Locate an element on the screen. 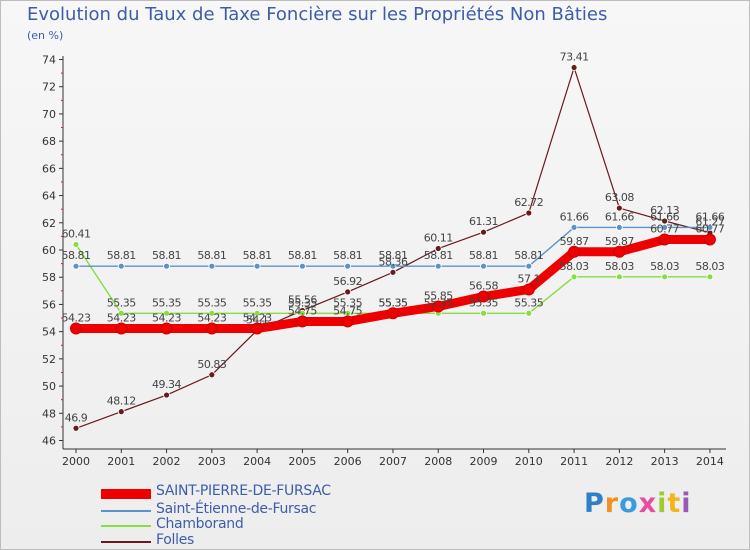  proxiti-logo: Proxiti is located at coordinates (638, 503).